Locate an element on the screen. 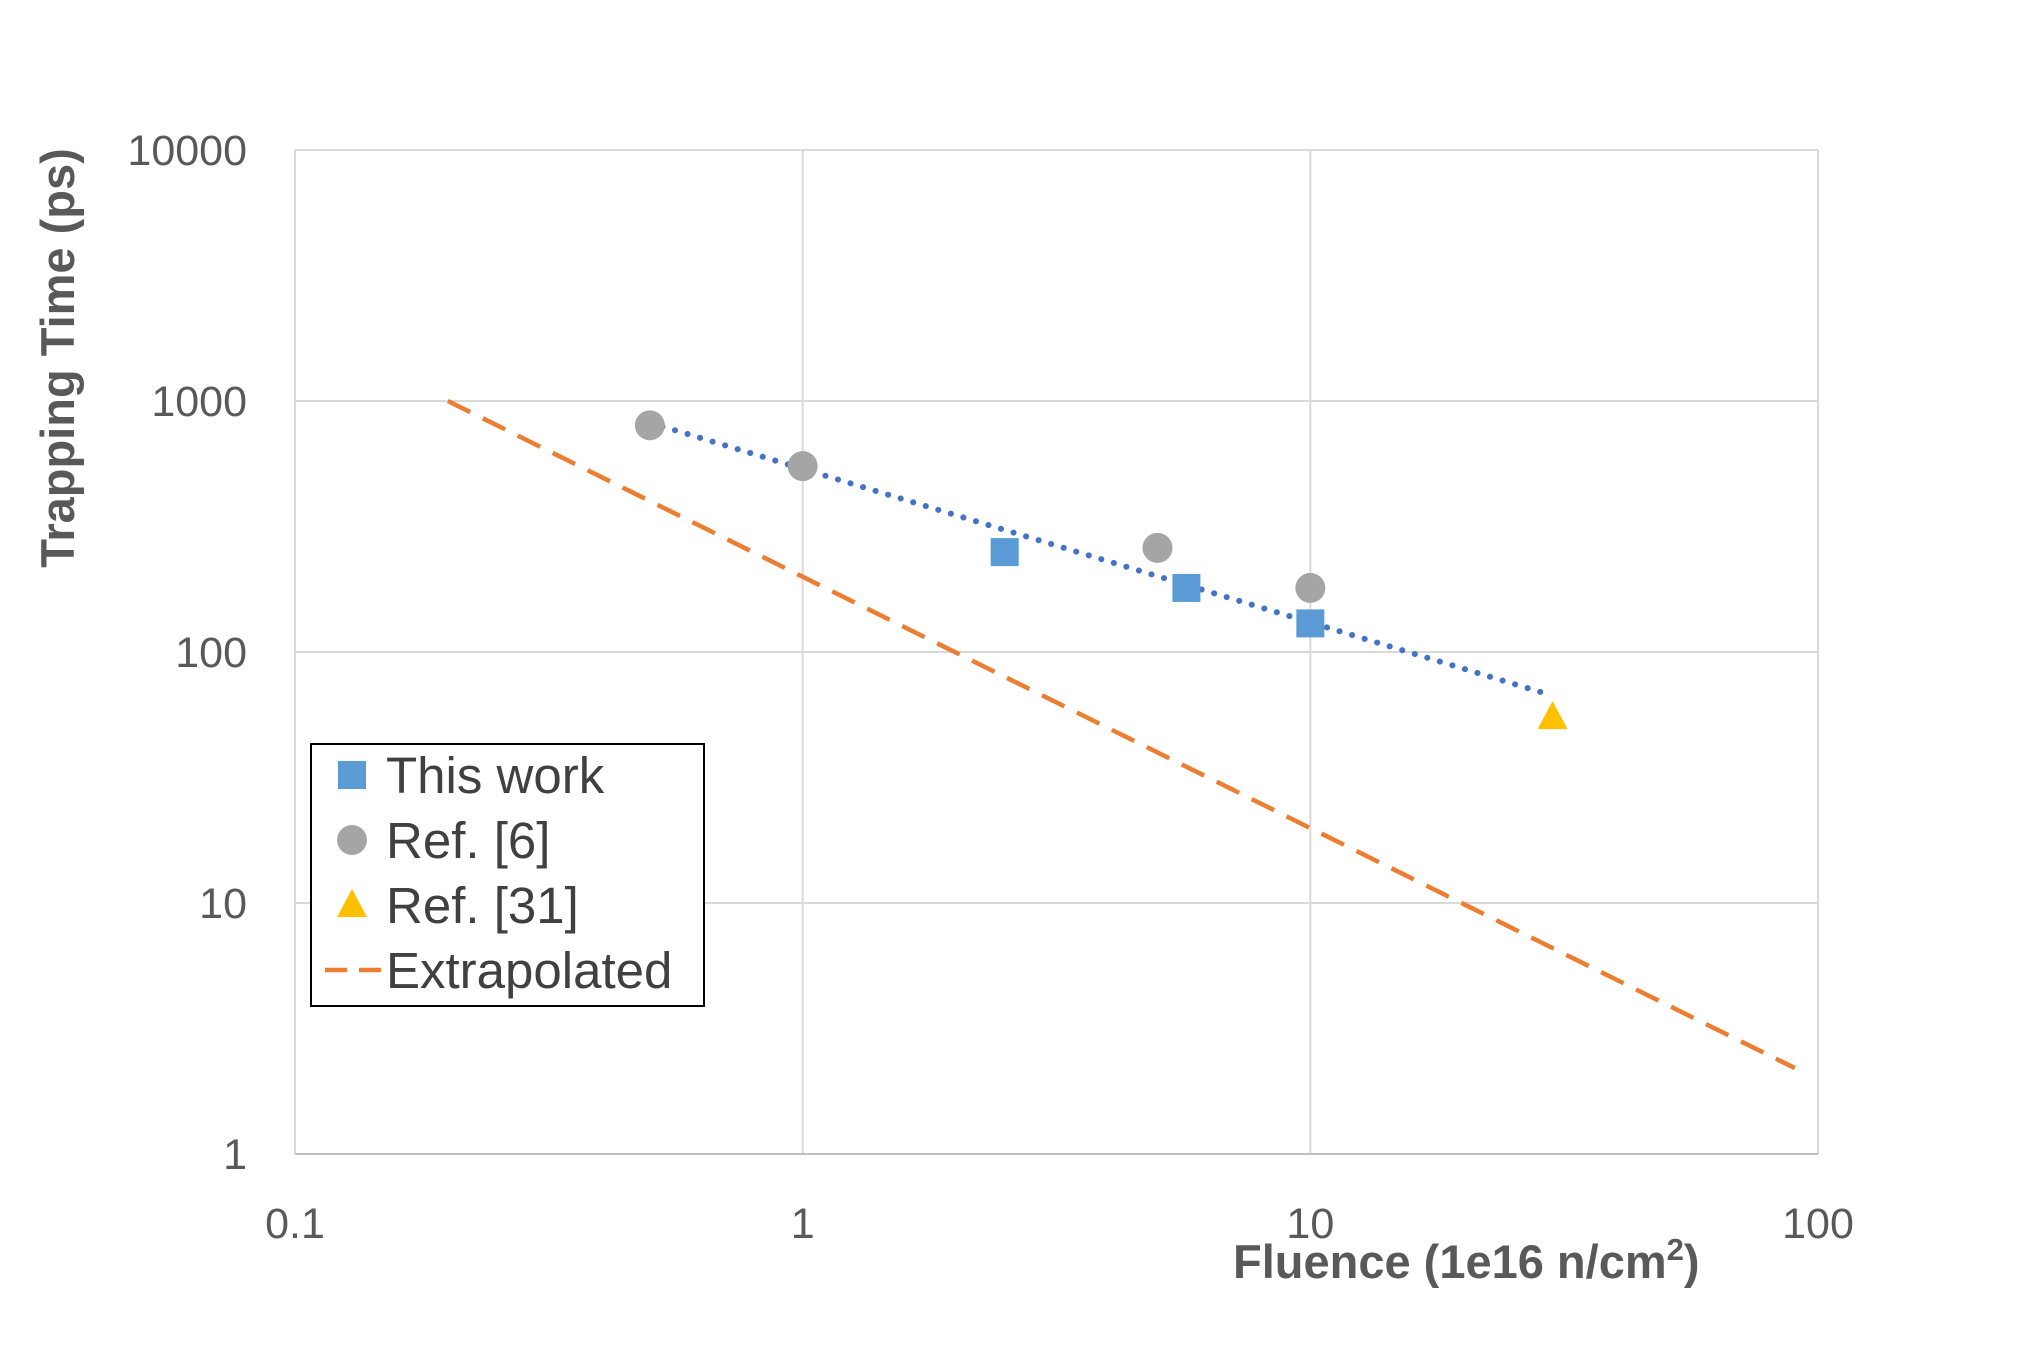 The height and width of the screenshot is (1359, 2030). x-tick-label: 100 is located at coordinates (1818, 1224).